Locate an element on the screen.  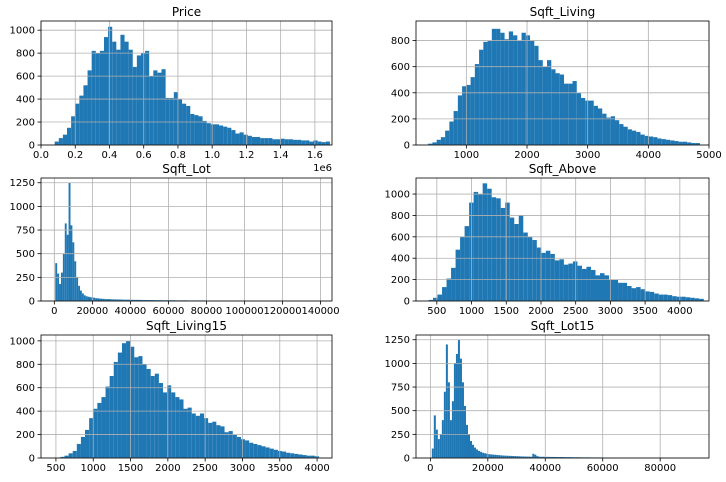
axes-frame is located at coordinates (186, 239).